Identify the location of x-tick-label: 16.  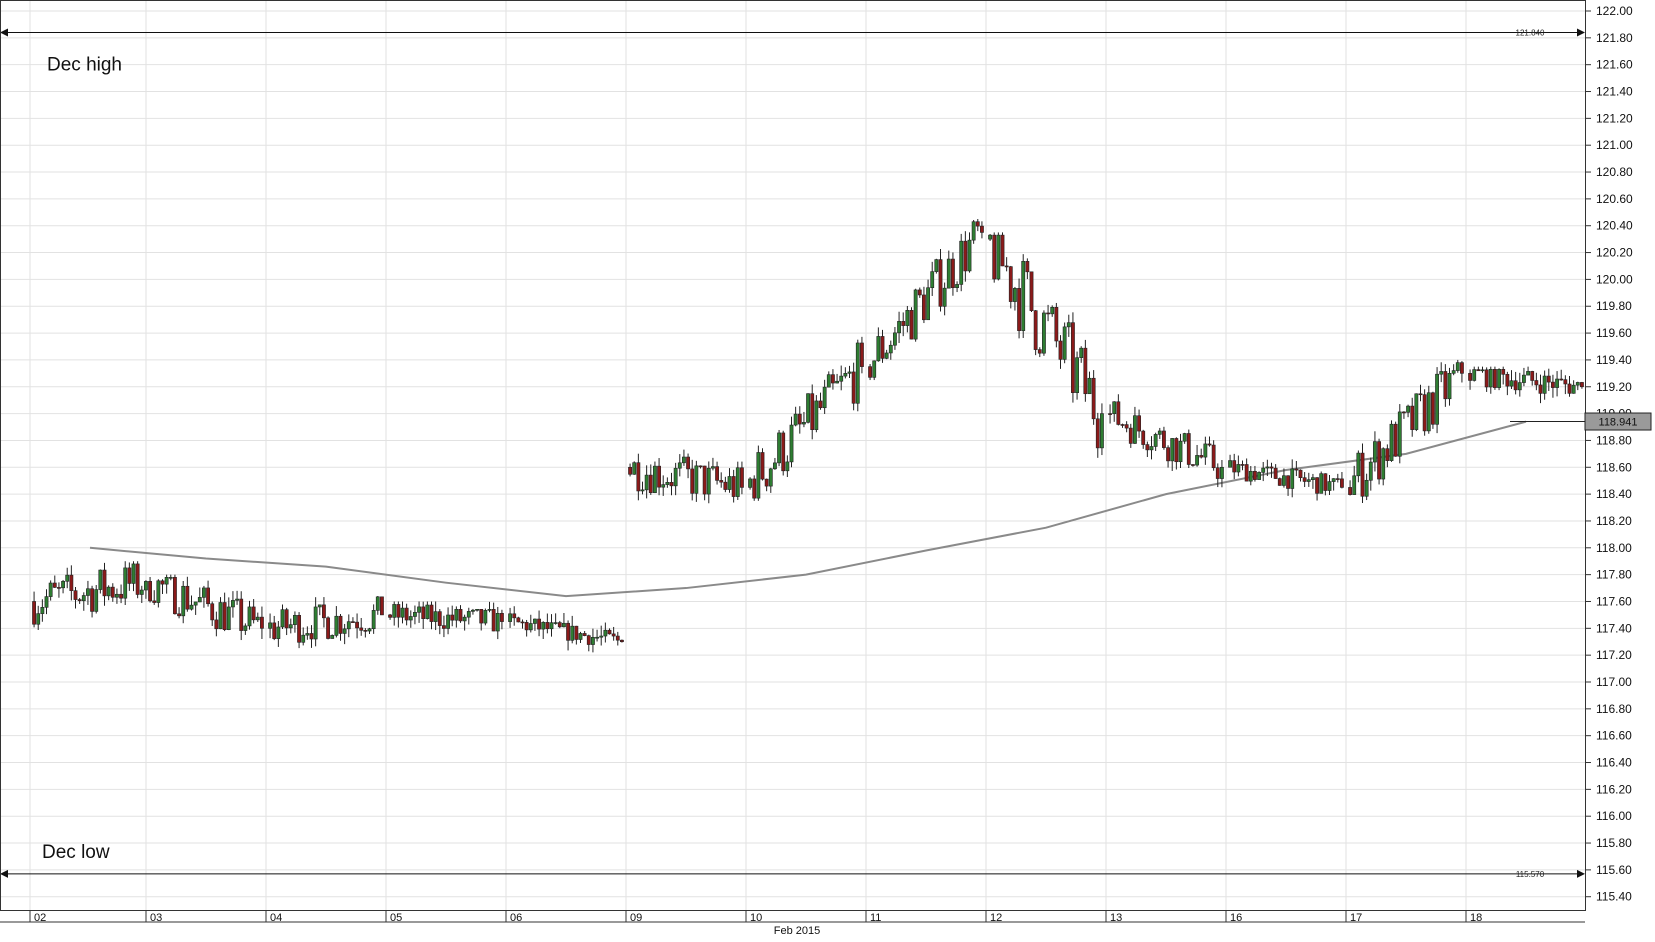
(1236, 918).